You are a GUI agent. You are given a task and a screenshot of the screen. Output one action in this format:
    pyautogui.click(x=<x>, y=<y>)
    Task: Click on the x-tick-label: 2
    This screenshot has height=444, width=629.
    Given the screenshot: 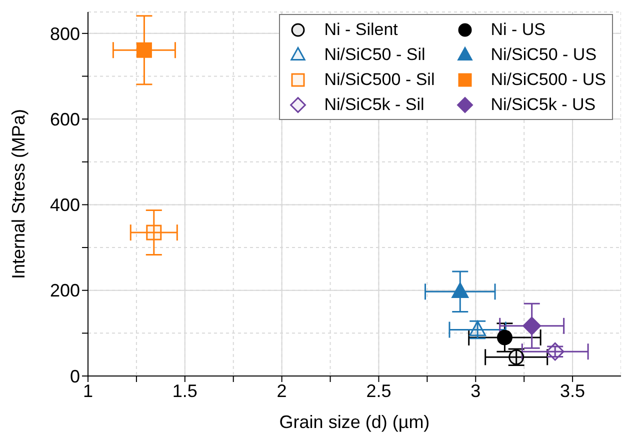 What is the action you would take?
    pyautogui.click(x=281, y=390)
    